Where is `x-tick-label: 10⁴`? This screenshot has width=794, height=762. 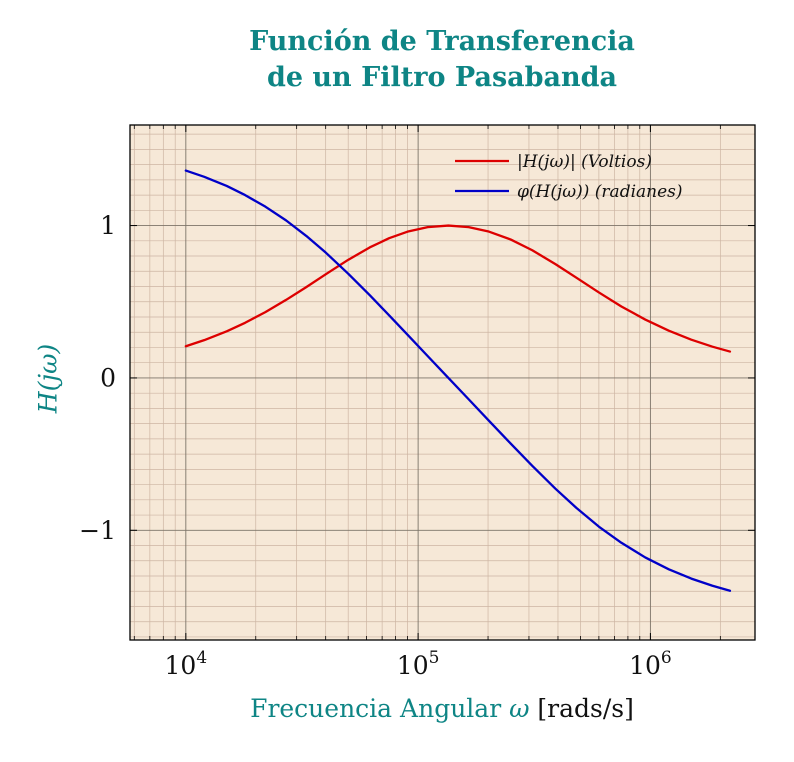
x-tick-label: 10⁴ is located at coordinates (186, 664).